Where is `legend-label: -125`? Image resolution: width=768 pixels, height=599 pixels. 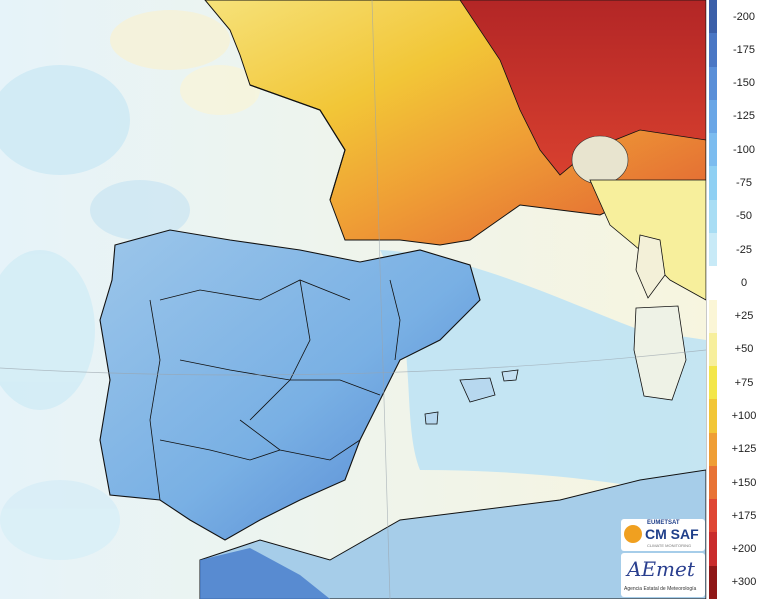
legend-label: -125 is located at coordinates (744, 116).